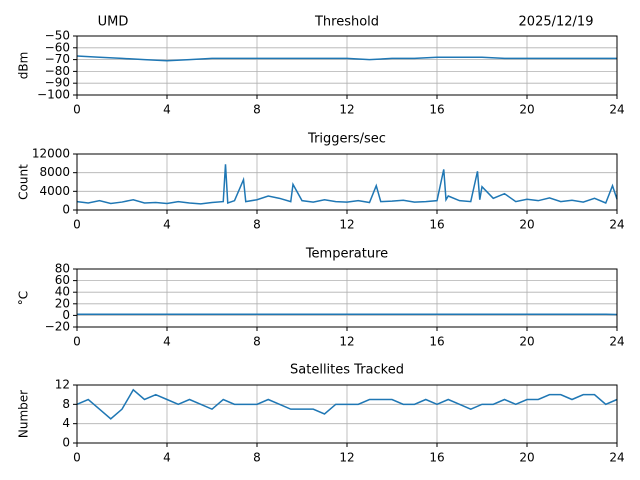  I want to click on y-tick-label: 40, so click(62, 292).